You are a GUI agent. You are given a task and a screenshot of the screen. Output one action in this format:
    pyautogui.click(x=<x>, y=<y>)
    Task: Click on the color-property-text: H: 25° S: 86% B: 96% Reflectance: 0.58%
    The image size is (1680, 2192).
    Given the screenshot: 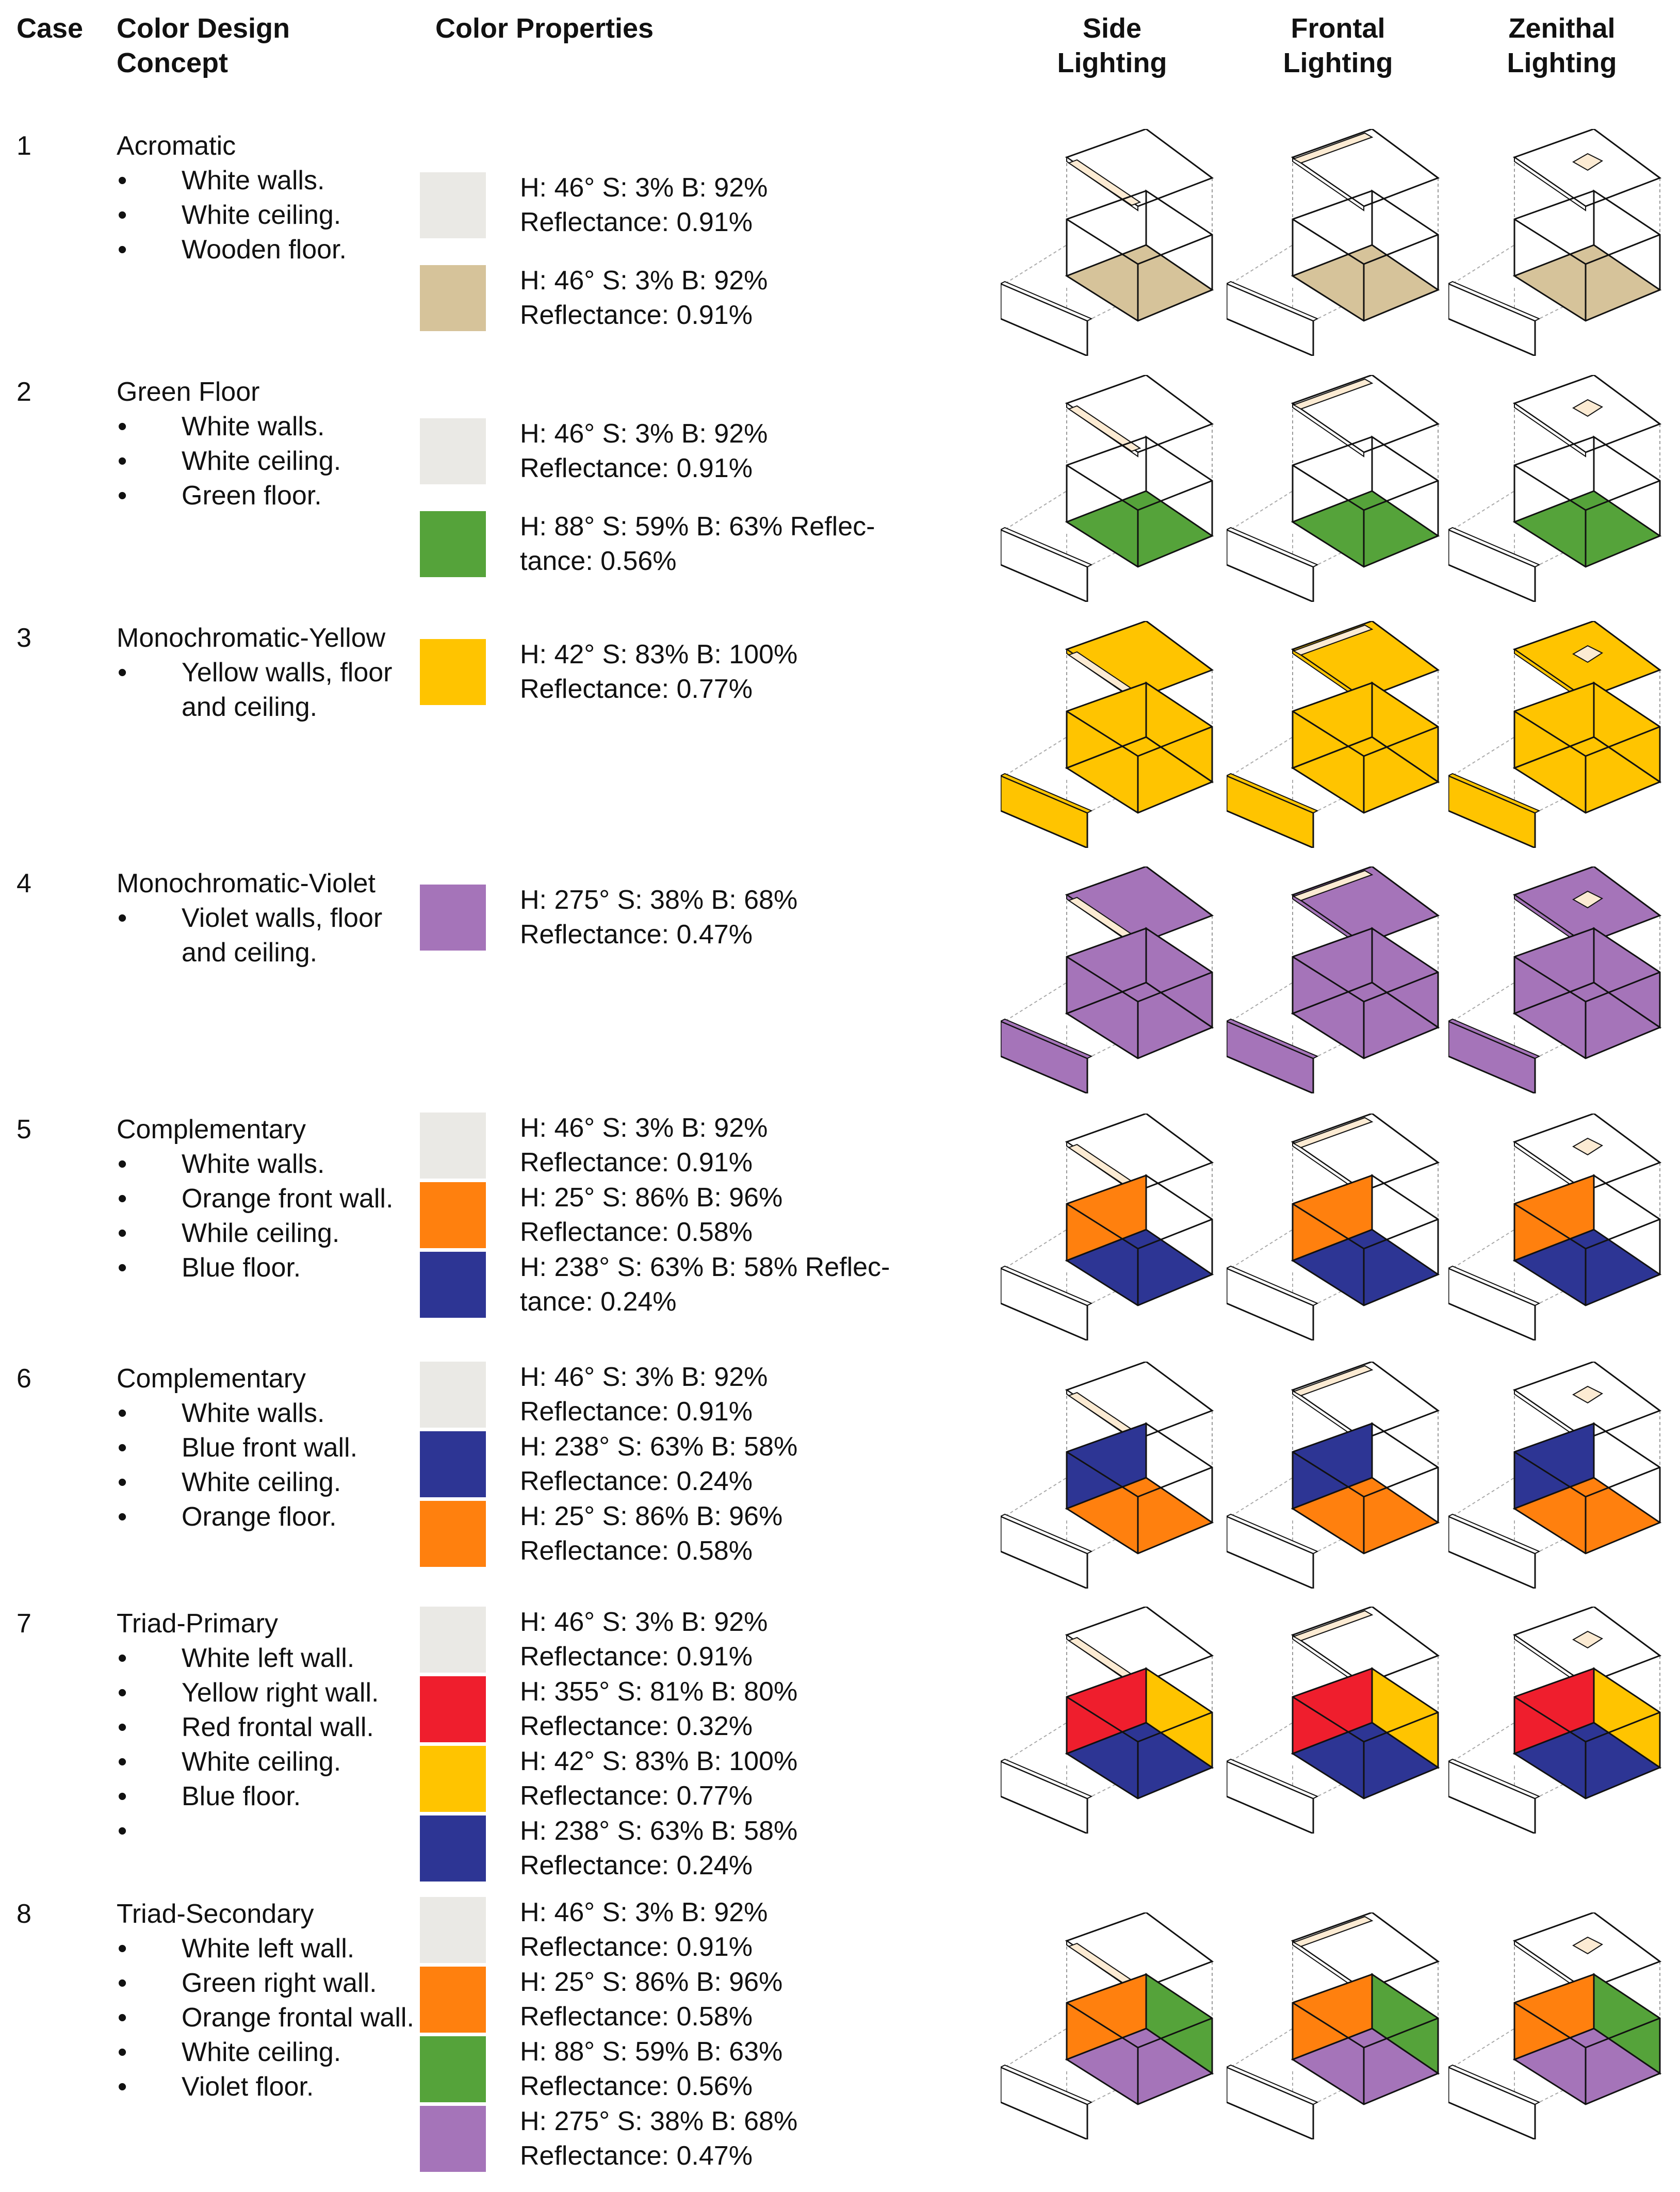 What is the action you would take?
    pyautogui.click(x=721, y=1533)
    